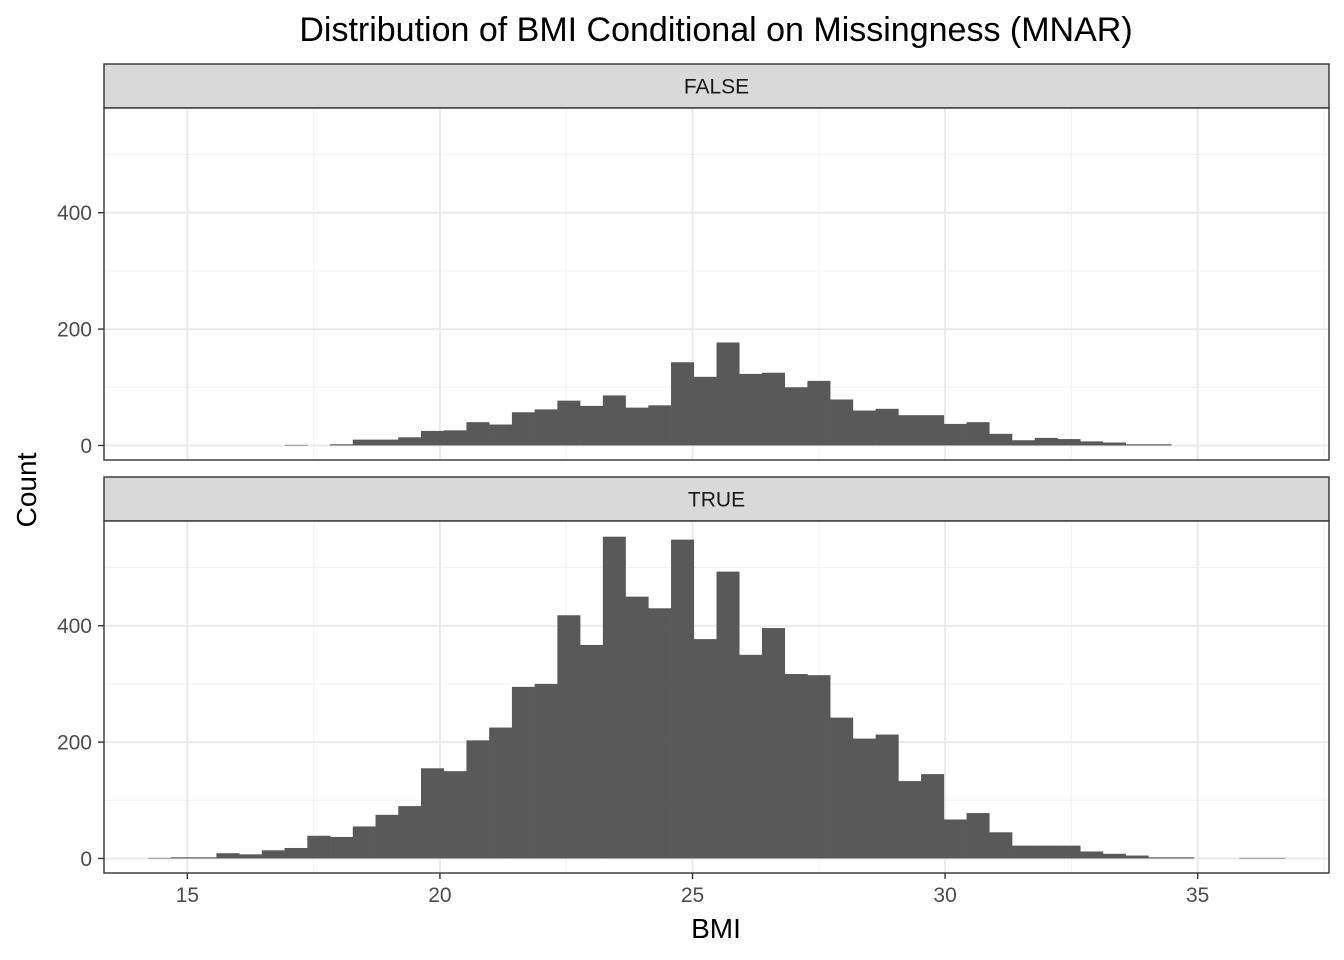 This screenshot has width=1344, height=960. I want to click on x-tick-label: 35, so click(1197, 895).